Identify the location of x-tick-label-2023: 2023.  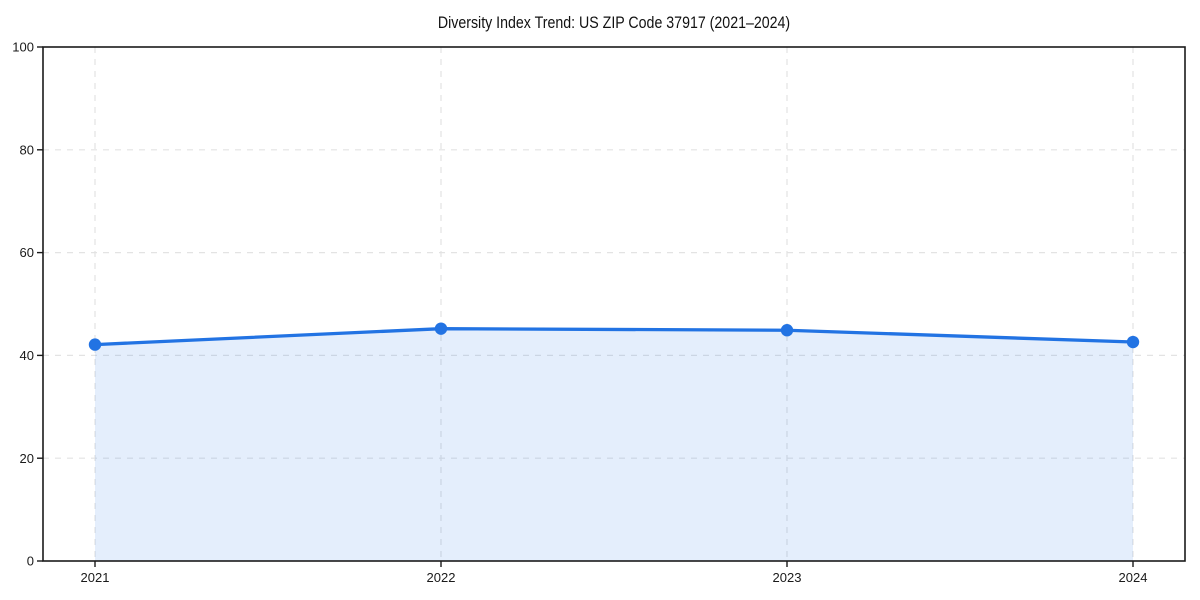
(787, 577).